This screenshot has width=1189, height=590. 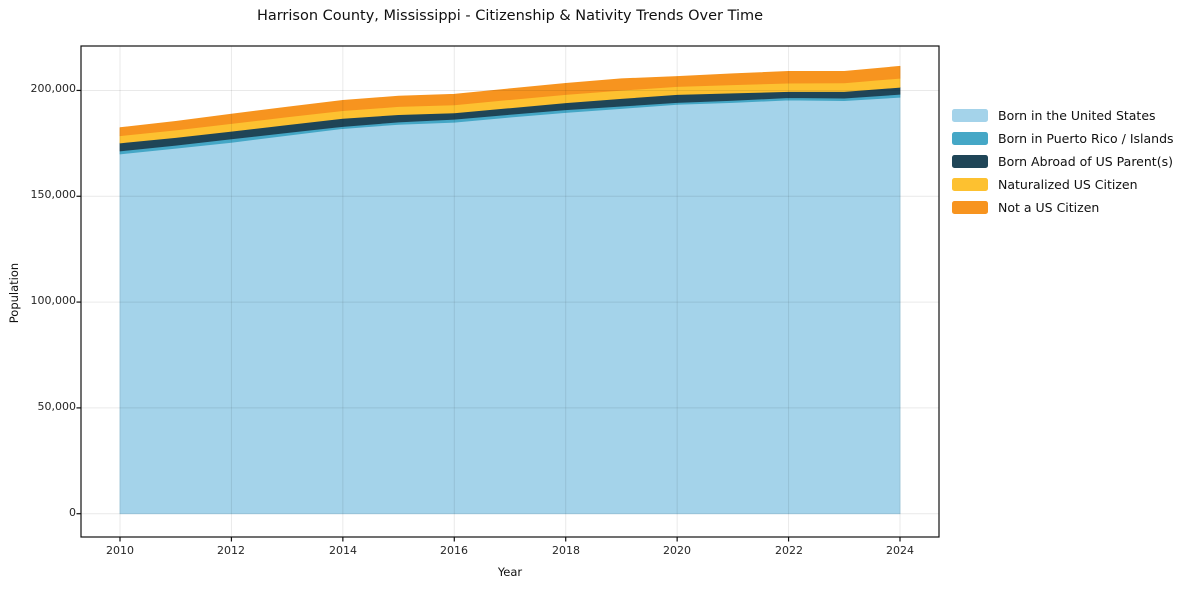 I want to click on legend-item: Born in Puerto Rico / Islands, so click(x=1063, y=138).